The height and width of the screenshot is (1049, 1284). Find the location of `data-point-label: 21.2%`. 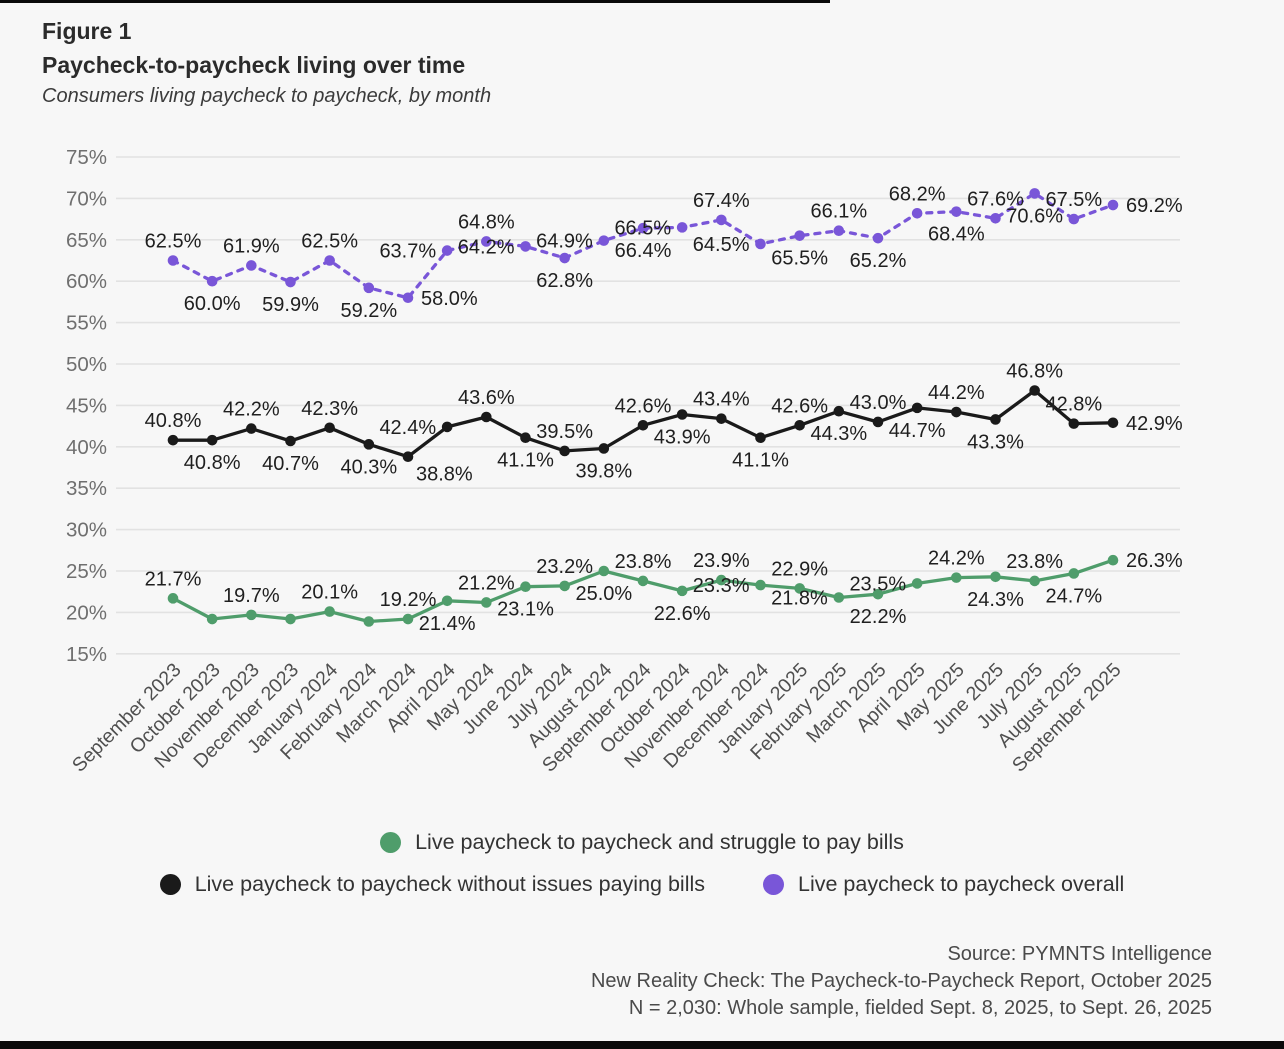

data-point-label: 21.2% is located at coordinates (486, 583).